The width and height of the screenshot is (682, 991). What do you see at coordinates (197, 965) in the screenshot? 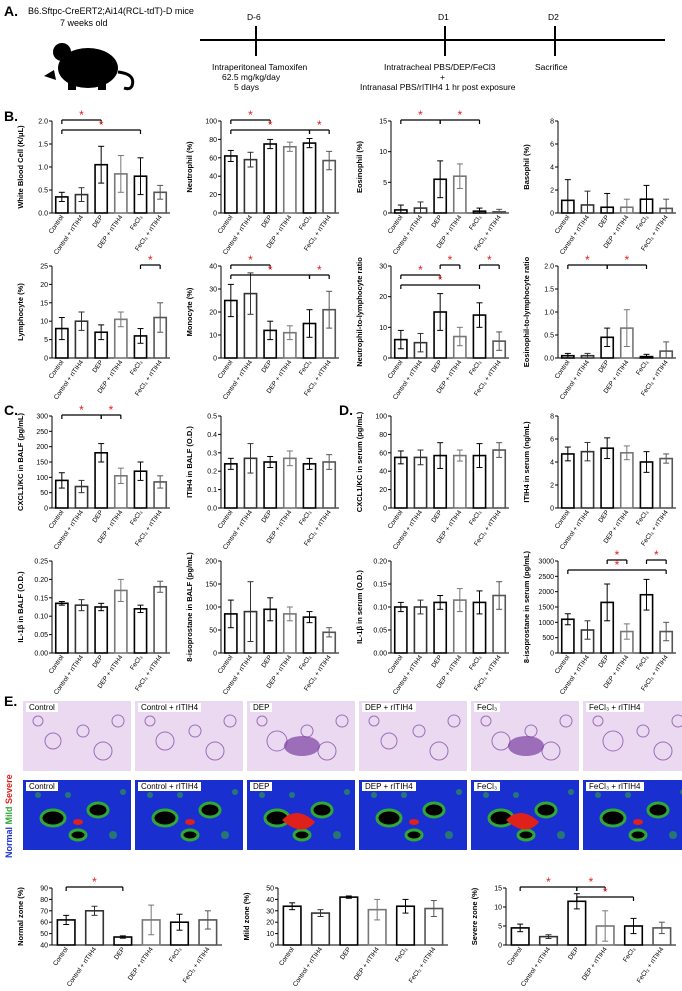
I see `x-tick-label: FeCl₃ + rITIH4` at bounding box center [197, 965].